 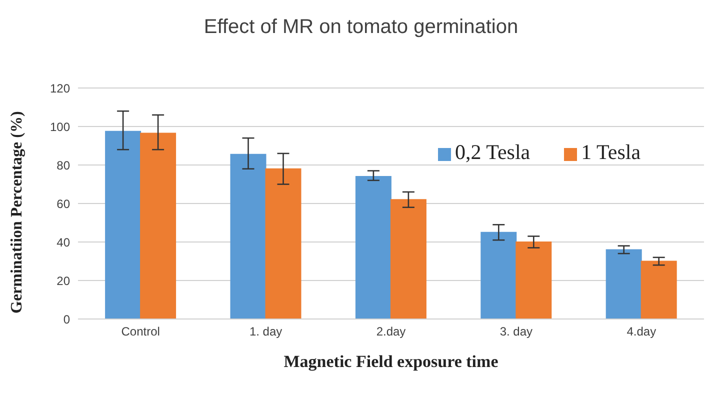 I want to click on x-tick-label: 3. day, so click(x=516, y=331).